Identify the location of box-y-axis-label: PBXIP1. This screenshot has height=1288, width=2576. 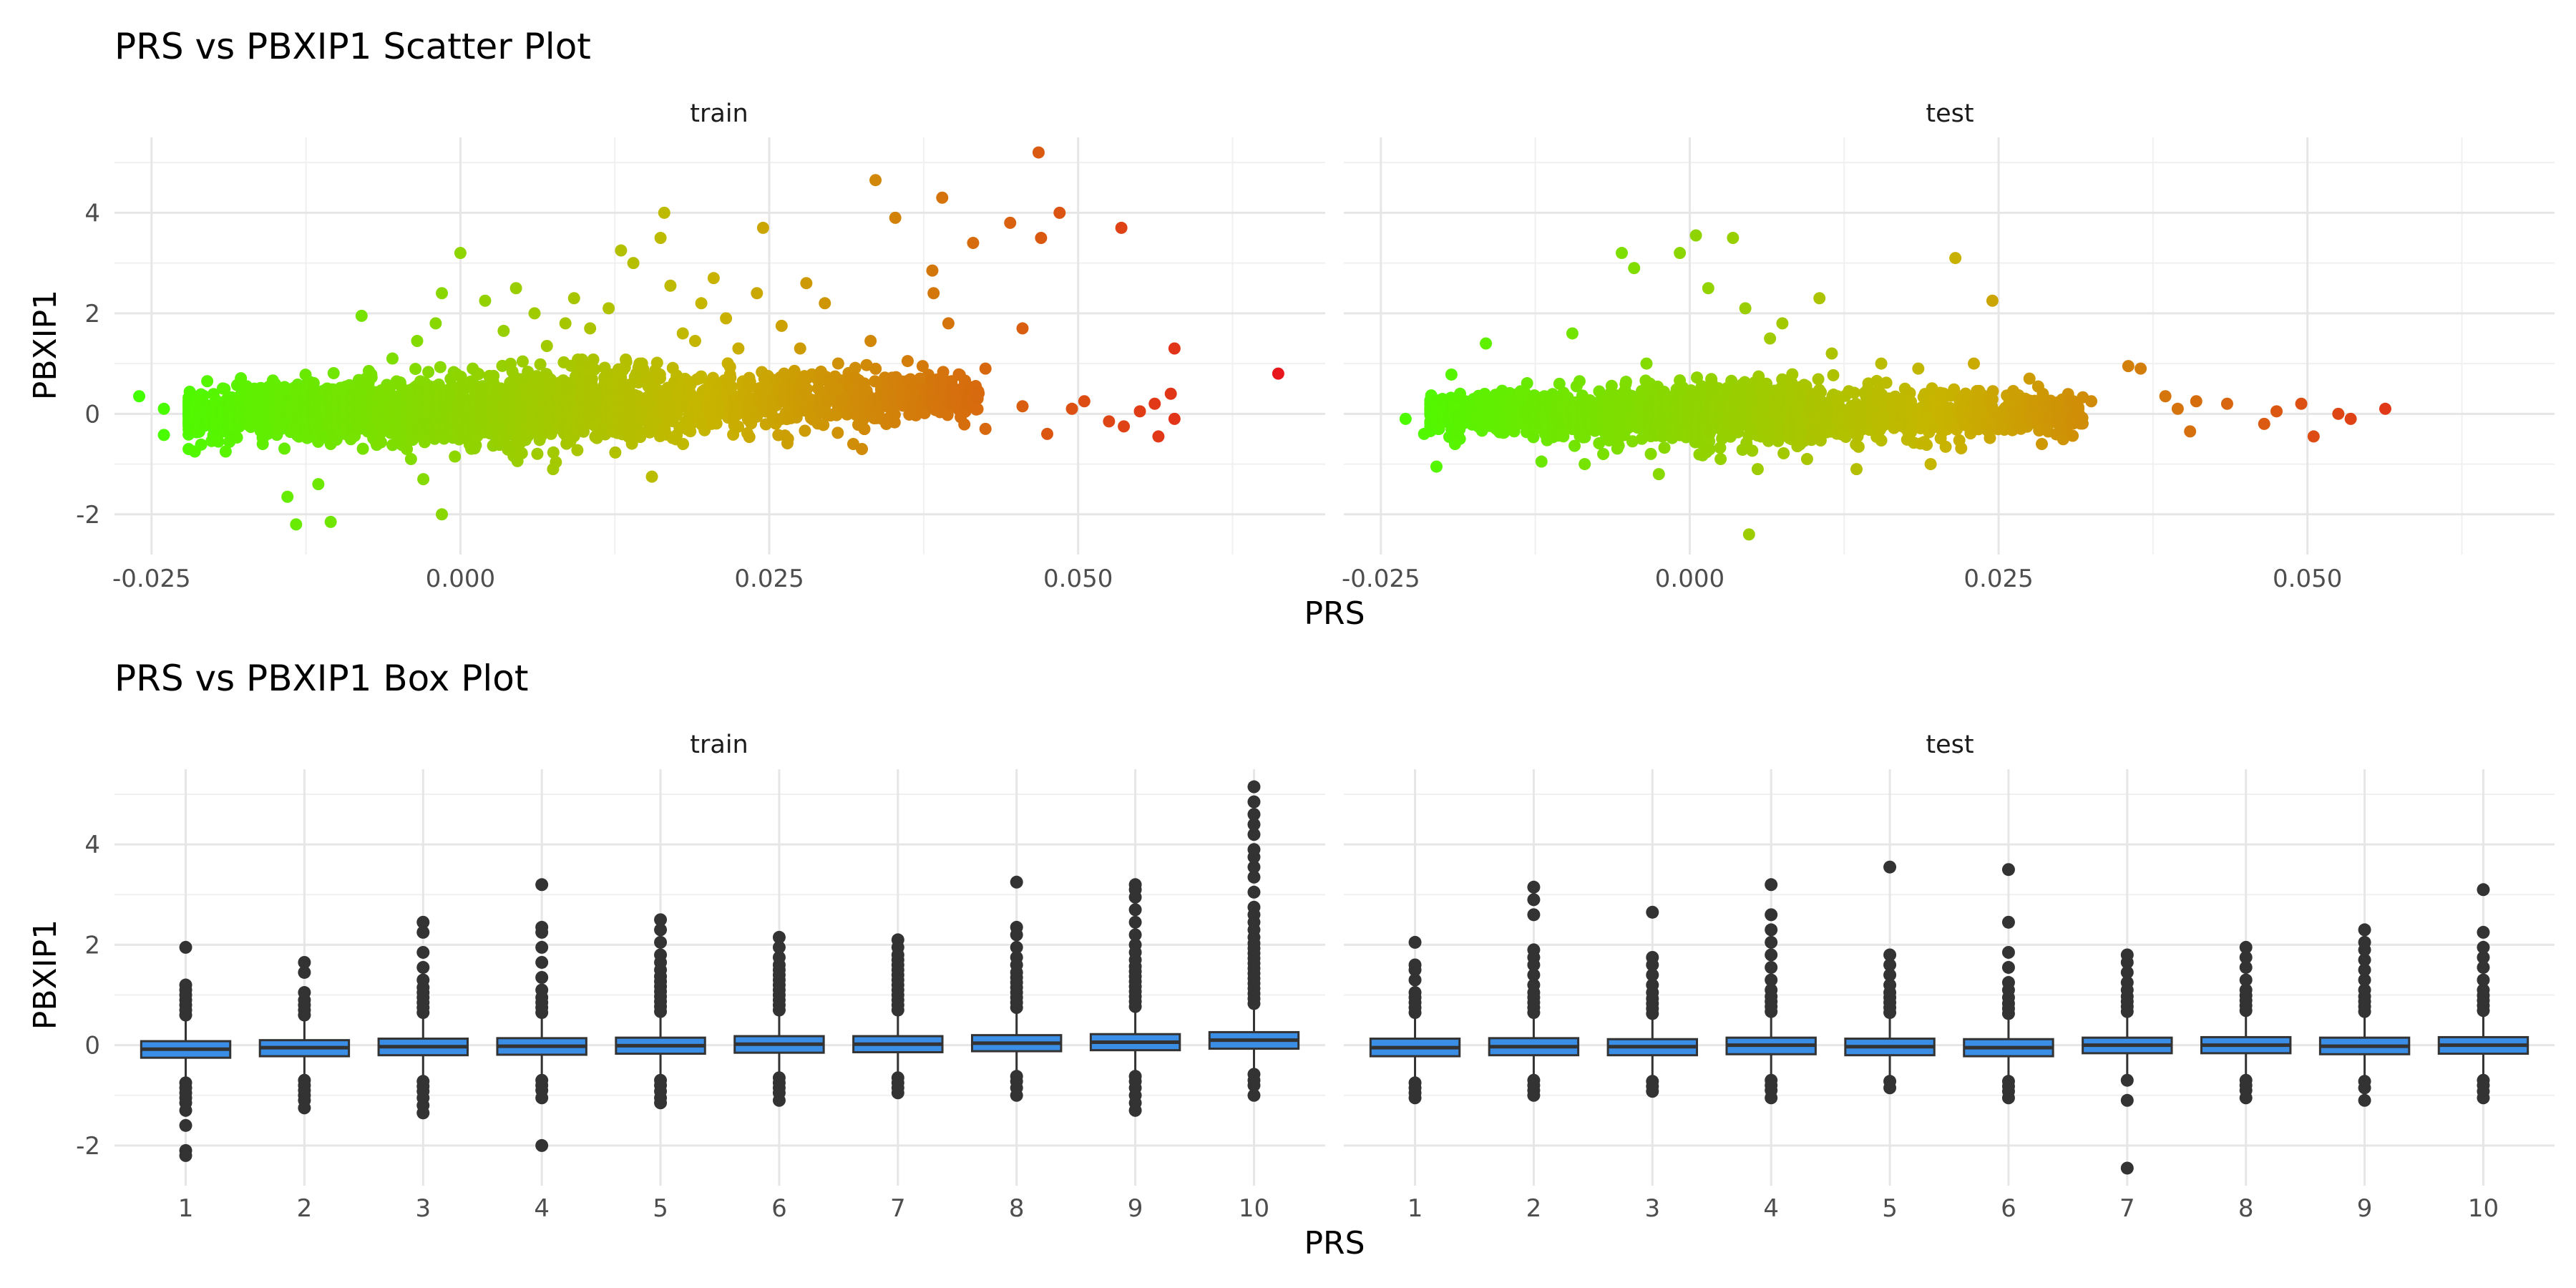
(45, 974).